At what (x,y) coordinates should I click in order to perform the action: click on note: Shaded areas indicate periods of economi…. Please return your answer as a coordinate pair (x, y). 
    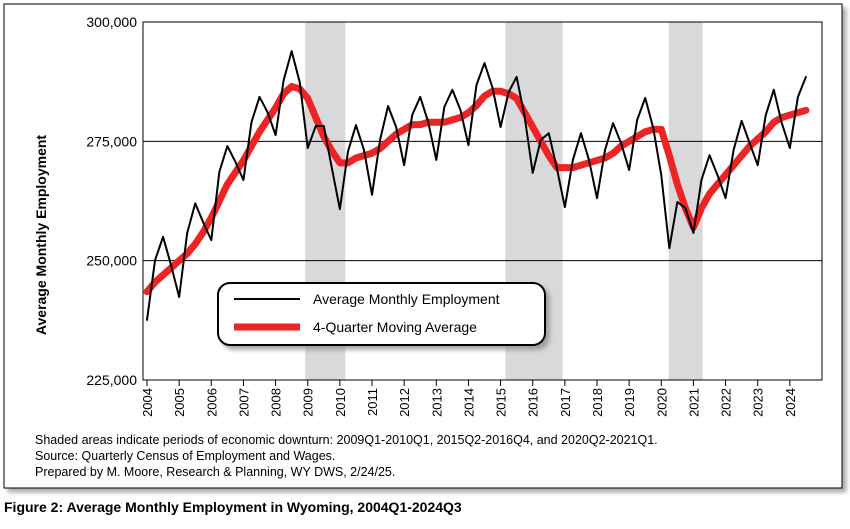
    Looking at the image, I should click on (346, 440).